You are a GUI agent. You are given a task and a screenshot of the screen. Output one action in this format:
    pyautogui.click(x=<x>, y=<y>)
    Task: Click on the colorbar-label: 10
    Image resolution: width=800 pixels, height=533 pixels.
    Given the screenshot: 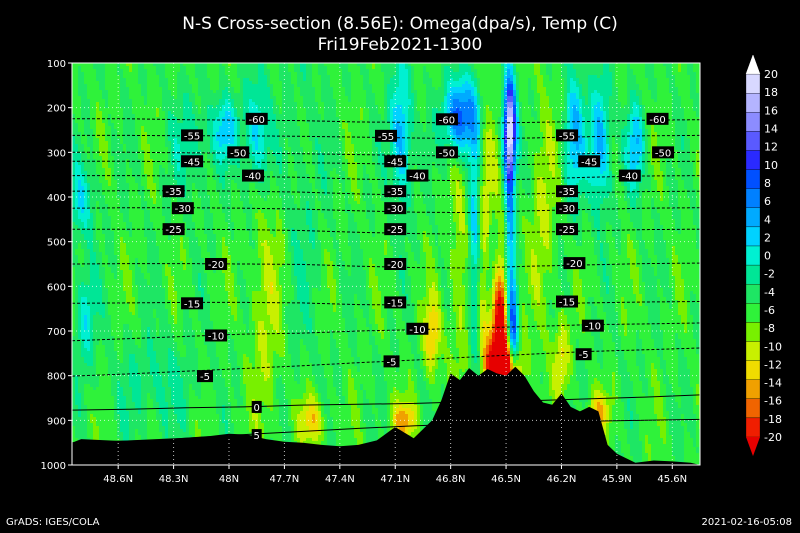 What is the action you would take?
    pyautogui.click(x=771, y=165)
    